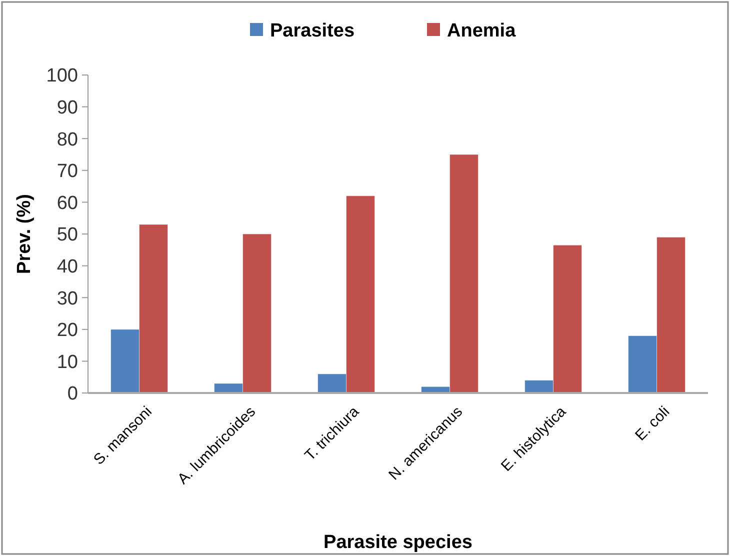 The width and height of the screenshot is (730, 556). What do you see at coordinates (481, 31) in the screenshot?
I see `legend-label: Anemia` at bounding box center [481, 31].